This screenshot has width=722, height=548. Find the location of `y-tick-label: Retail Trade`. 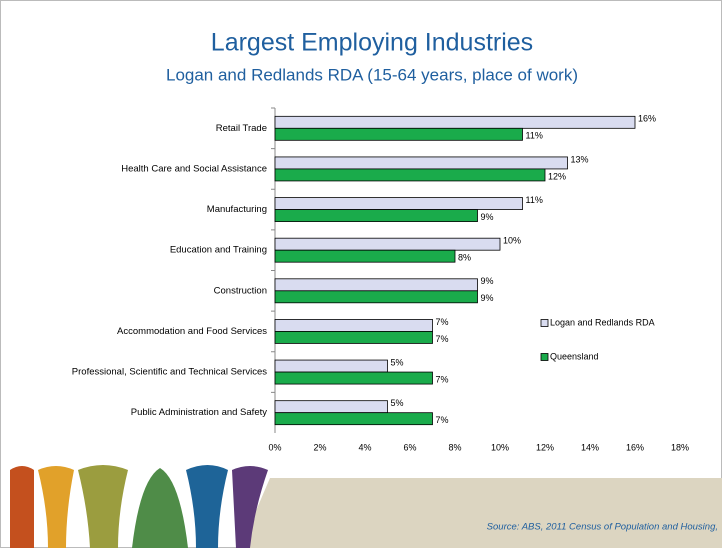

y-tick-label: Retail Trade is located at coordinates (241, 128).